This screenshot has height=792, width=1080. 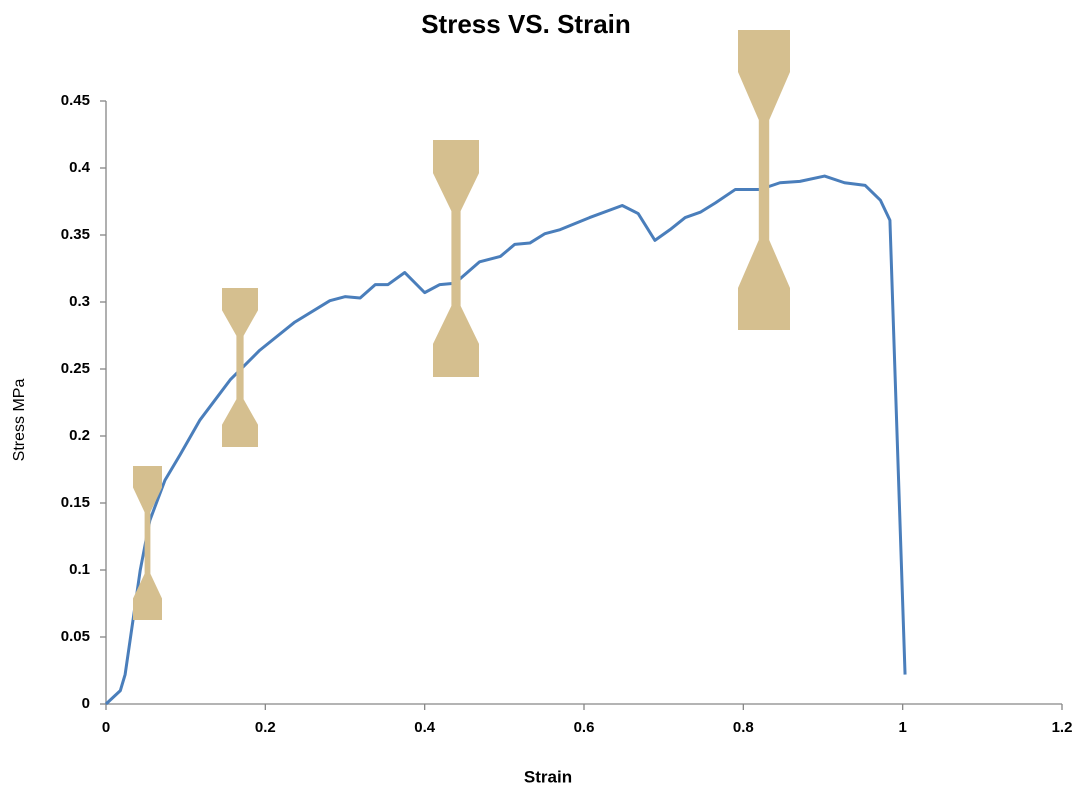 What do you see at coordinates (526, 24) in the screenshot?
I see `chart-title: Stress VS. Strain` at bounding box center [526, 24].